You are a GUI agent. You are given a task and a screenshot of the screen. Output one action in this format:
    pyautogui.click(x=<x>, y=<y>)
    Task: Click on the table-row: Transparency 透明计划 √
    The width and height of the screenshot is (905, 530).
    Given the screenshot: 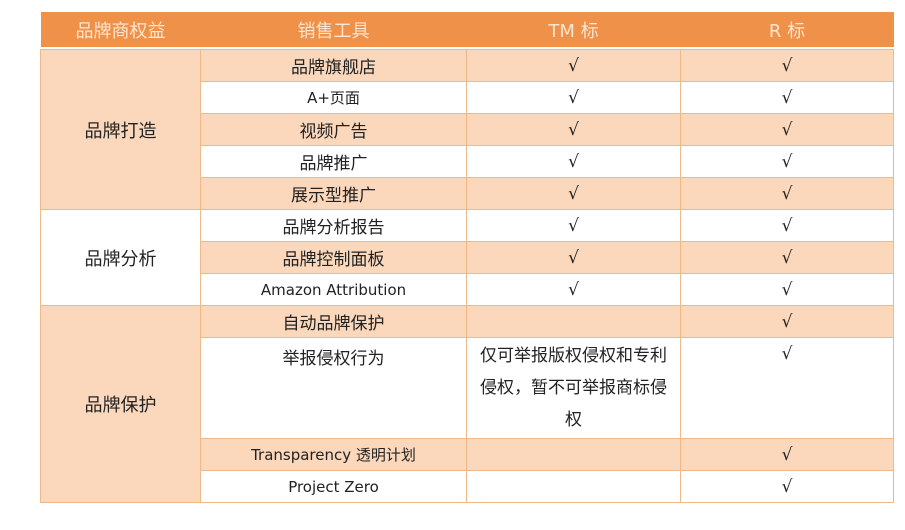 What is the action you would take?
    pyautogui.click(x=467, y=454)
    